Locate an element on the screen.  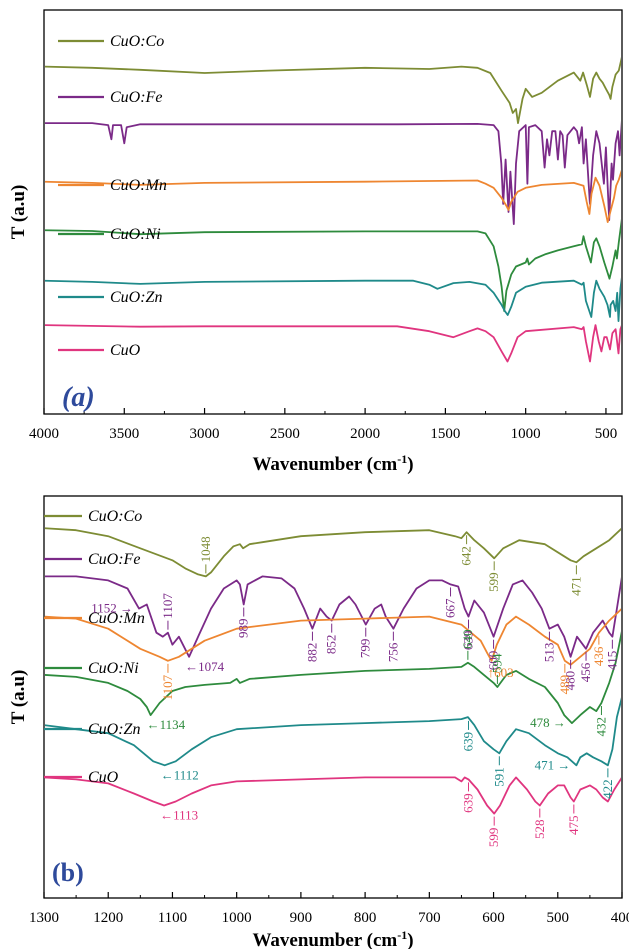
peak-annotation: 882 is located at coordinates (311, 653).